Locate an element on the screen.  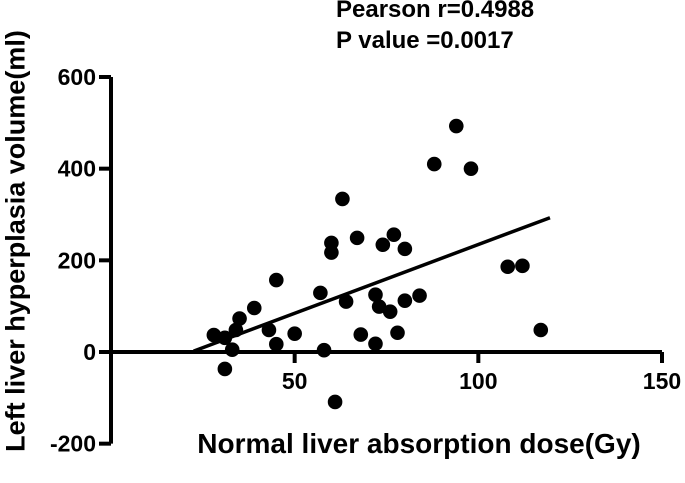
y-axis-label: Left liver hyperplasia volume(ml) is located at coordinates (15, 241).